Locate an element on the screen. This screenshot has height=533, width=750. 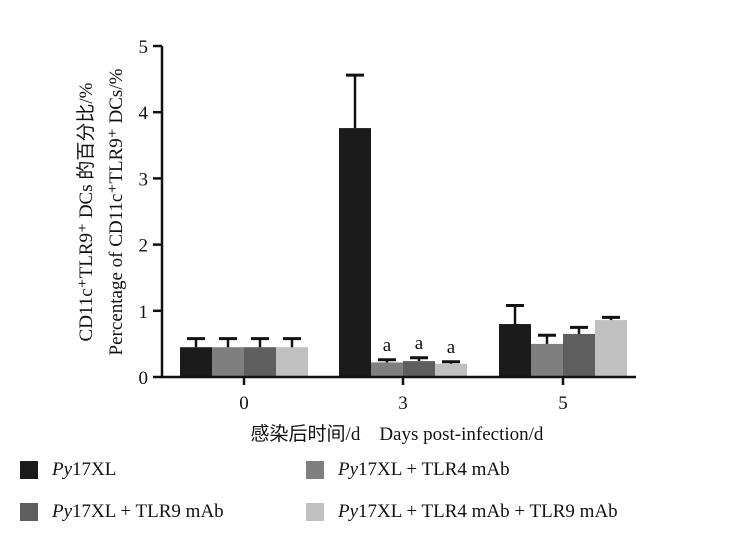
bar-s1-c2 is located at coordinates (547, 360).